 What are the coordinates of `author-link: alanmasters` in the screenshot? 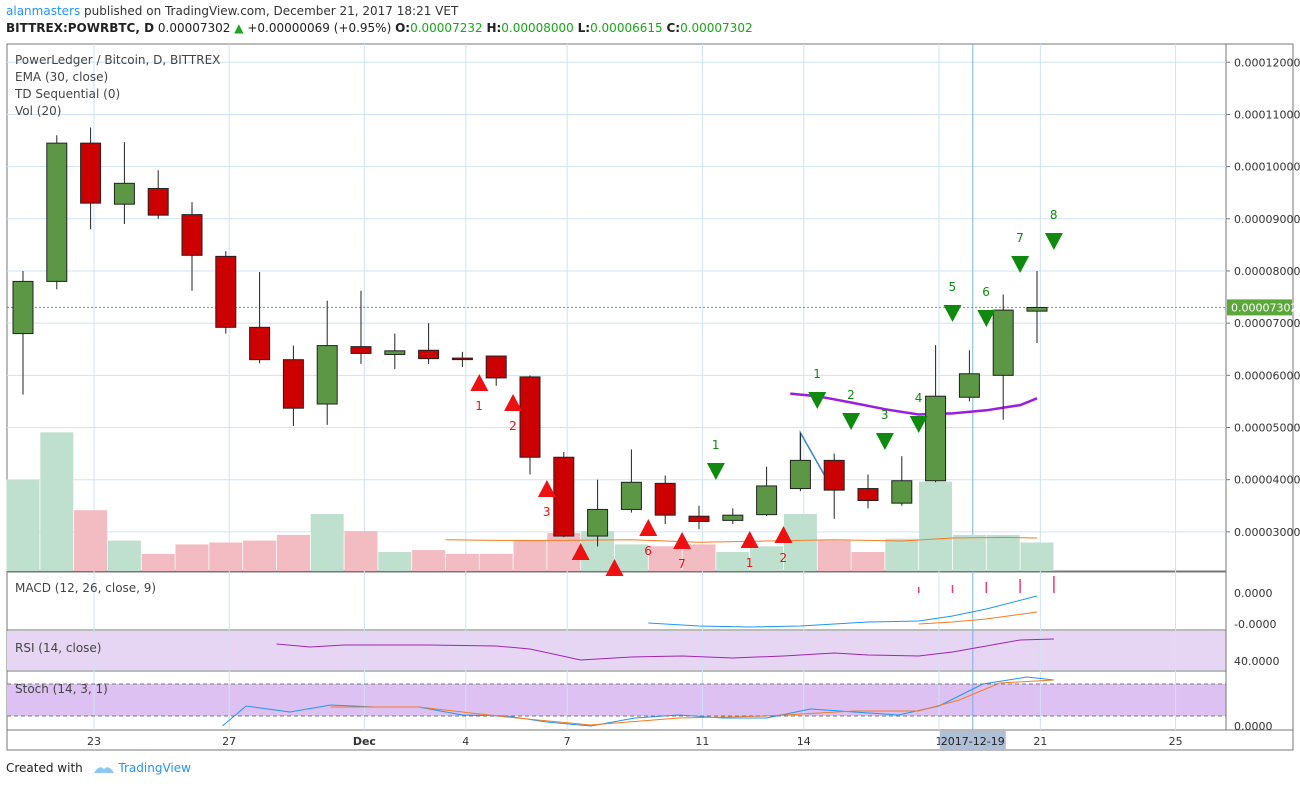 It's located at (43, 11).